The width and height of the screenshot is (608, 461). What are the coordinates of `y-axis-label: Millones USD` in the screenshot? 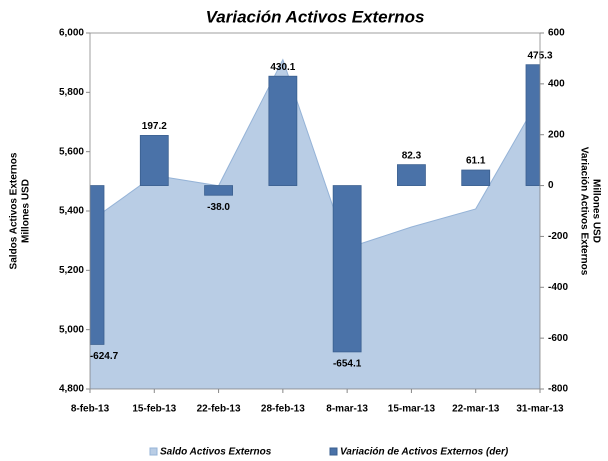 It's located at (26, 211).